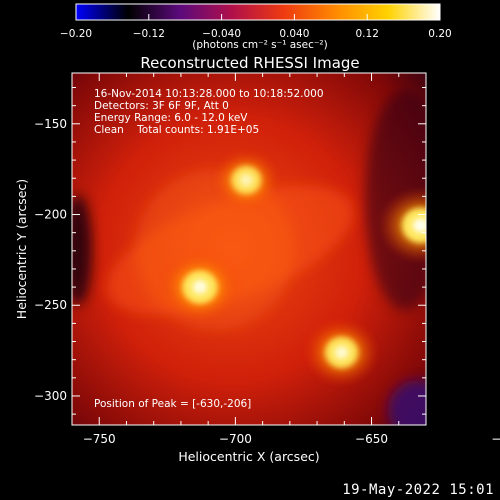  What do you see at coordinates (221, 34) in the screenshot?
I see `colorbar-tick-label: −0.040` at bounding box center [221, 34].